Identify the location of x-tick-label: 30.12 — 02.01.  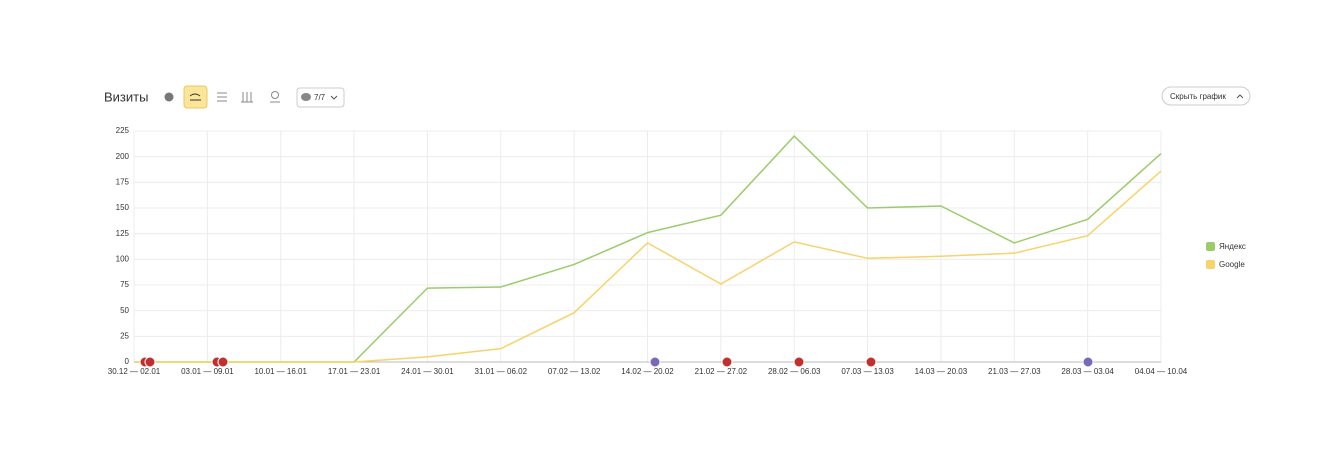
(134, 371).